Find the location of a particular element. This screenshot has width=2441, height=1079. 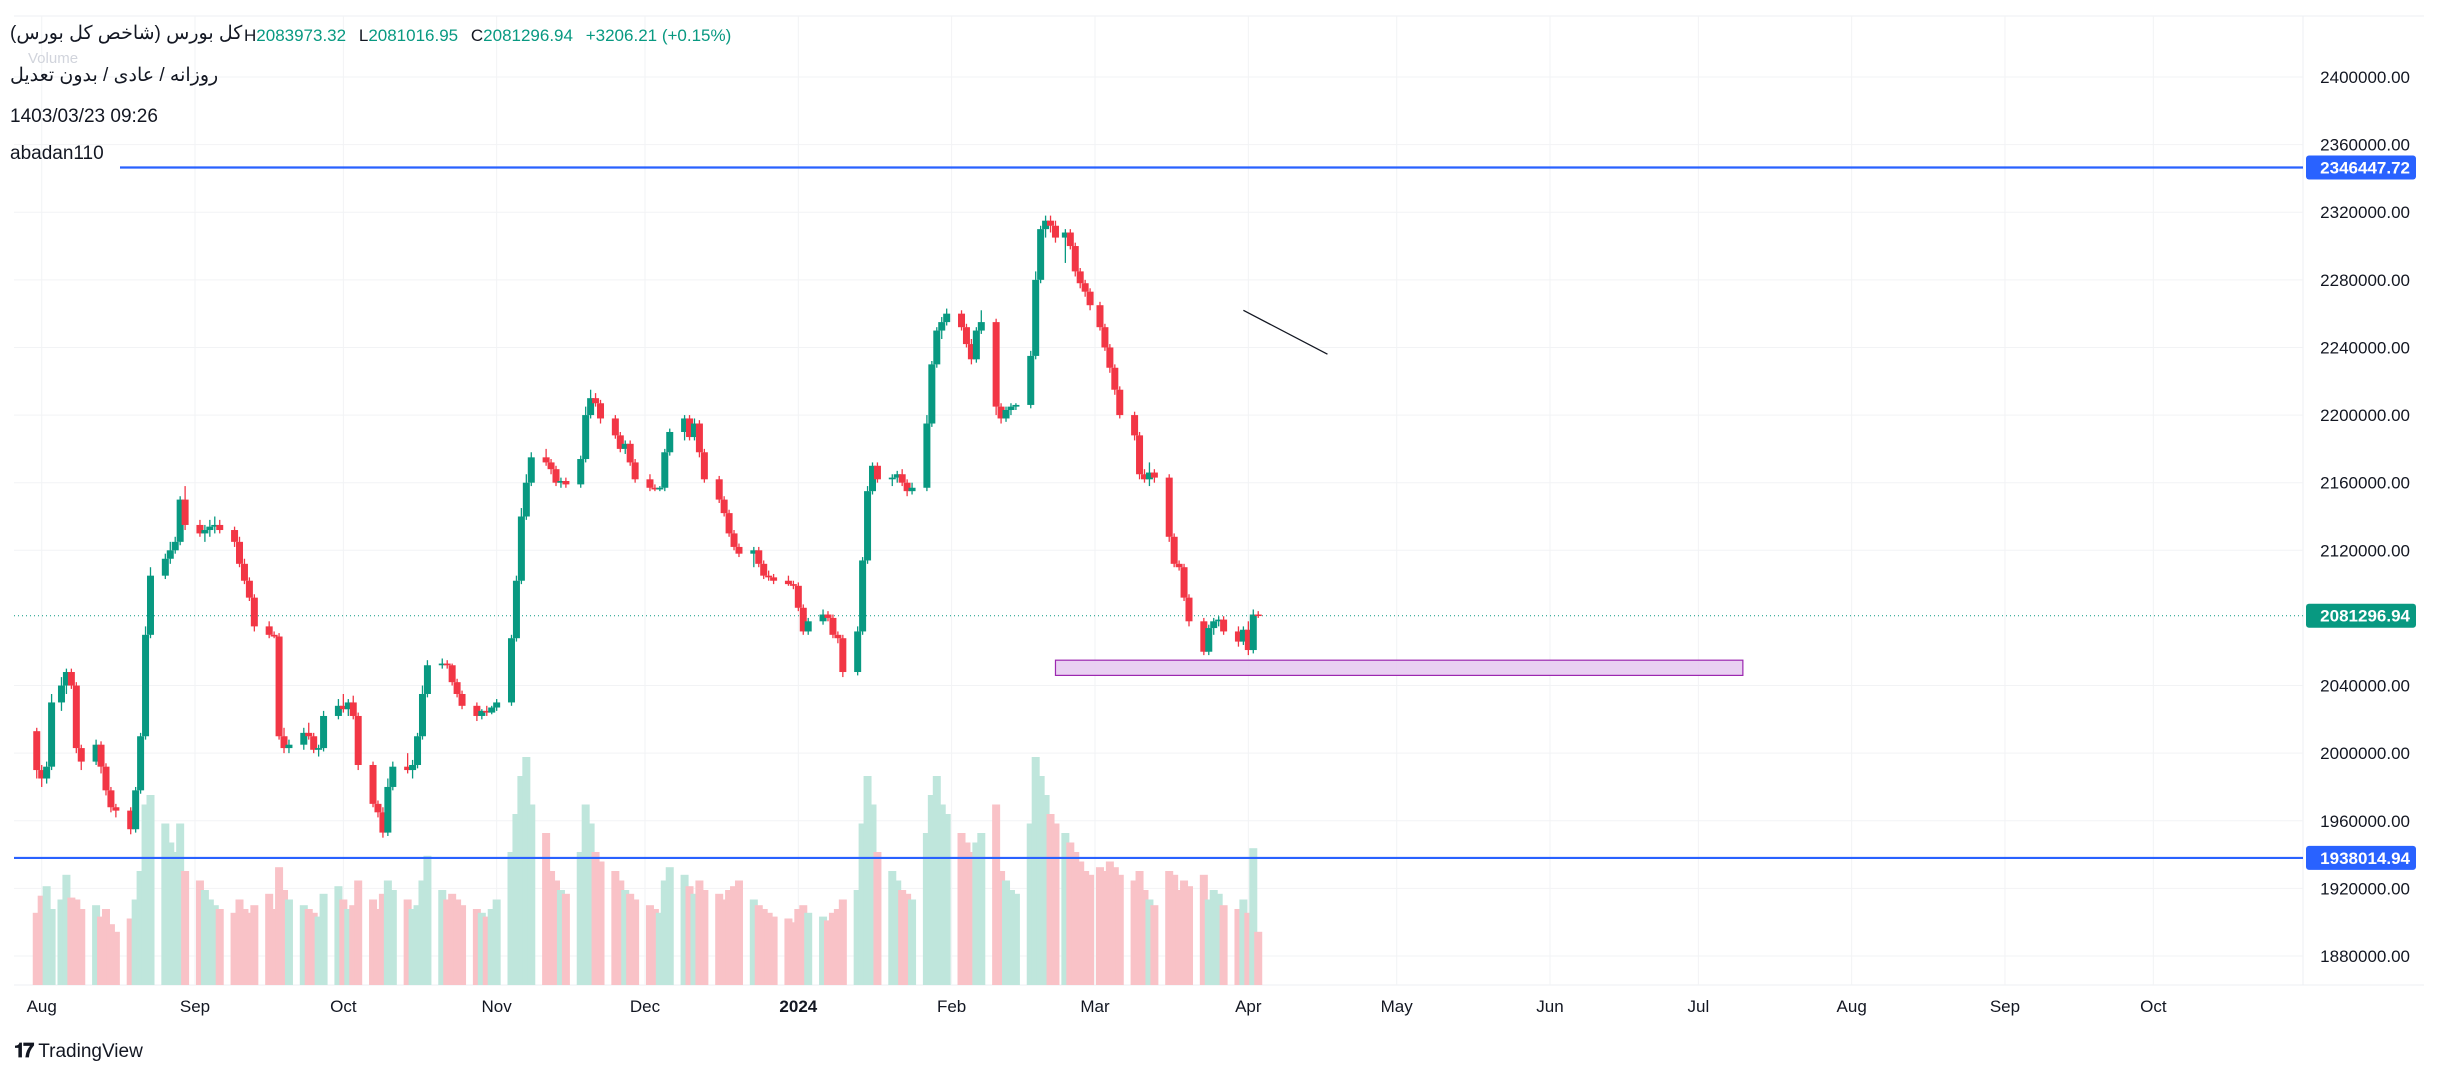

time-tick-label: May is located at coordinates (1397, 1006).